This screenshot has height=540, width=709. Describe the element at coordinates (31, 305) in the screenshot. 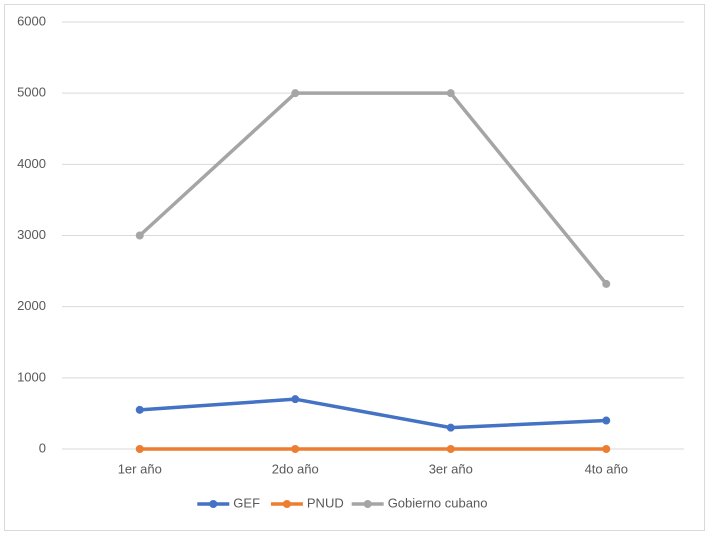

I see `y-tick-label: 2000` at that location.